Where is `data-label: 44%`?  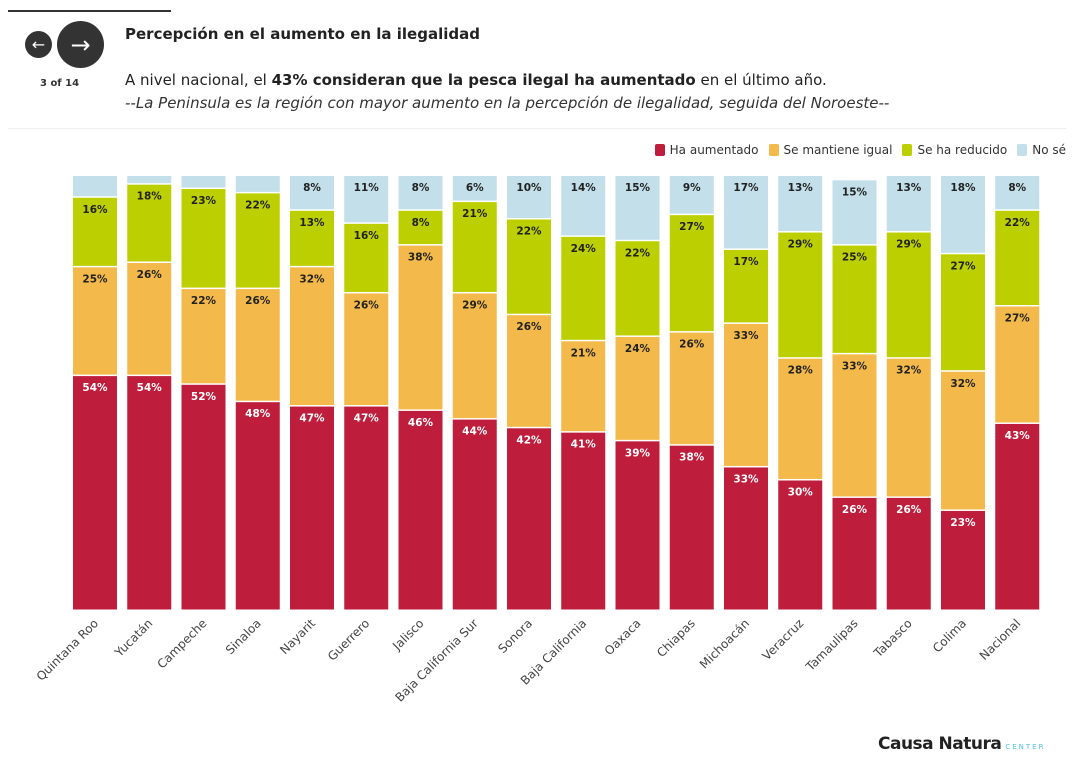 data-label: 44% is located at coordinates (475, 432).